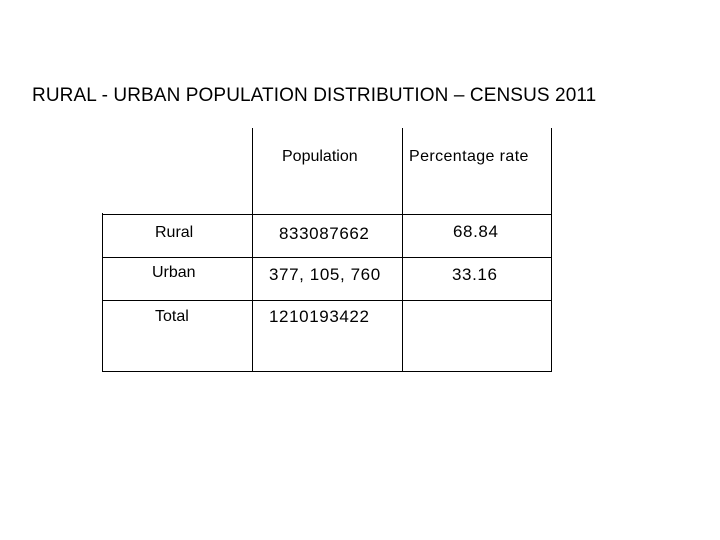 The width and height of the screenshot is (720, 540). Describe the element at coordinates (327, 300) in the screenshot. I see `table-rule-row2` at that location.